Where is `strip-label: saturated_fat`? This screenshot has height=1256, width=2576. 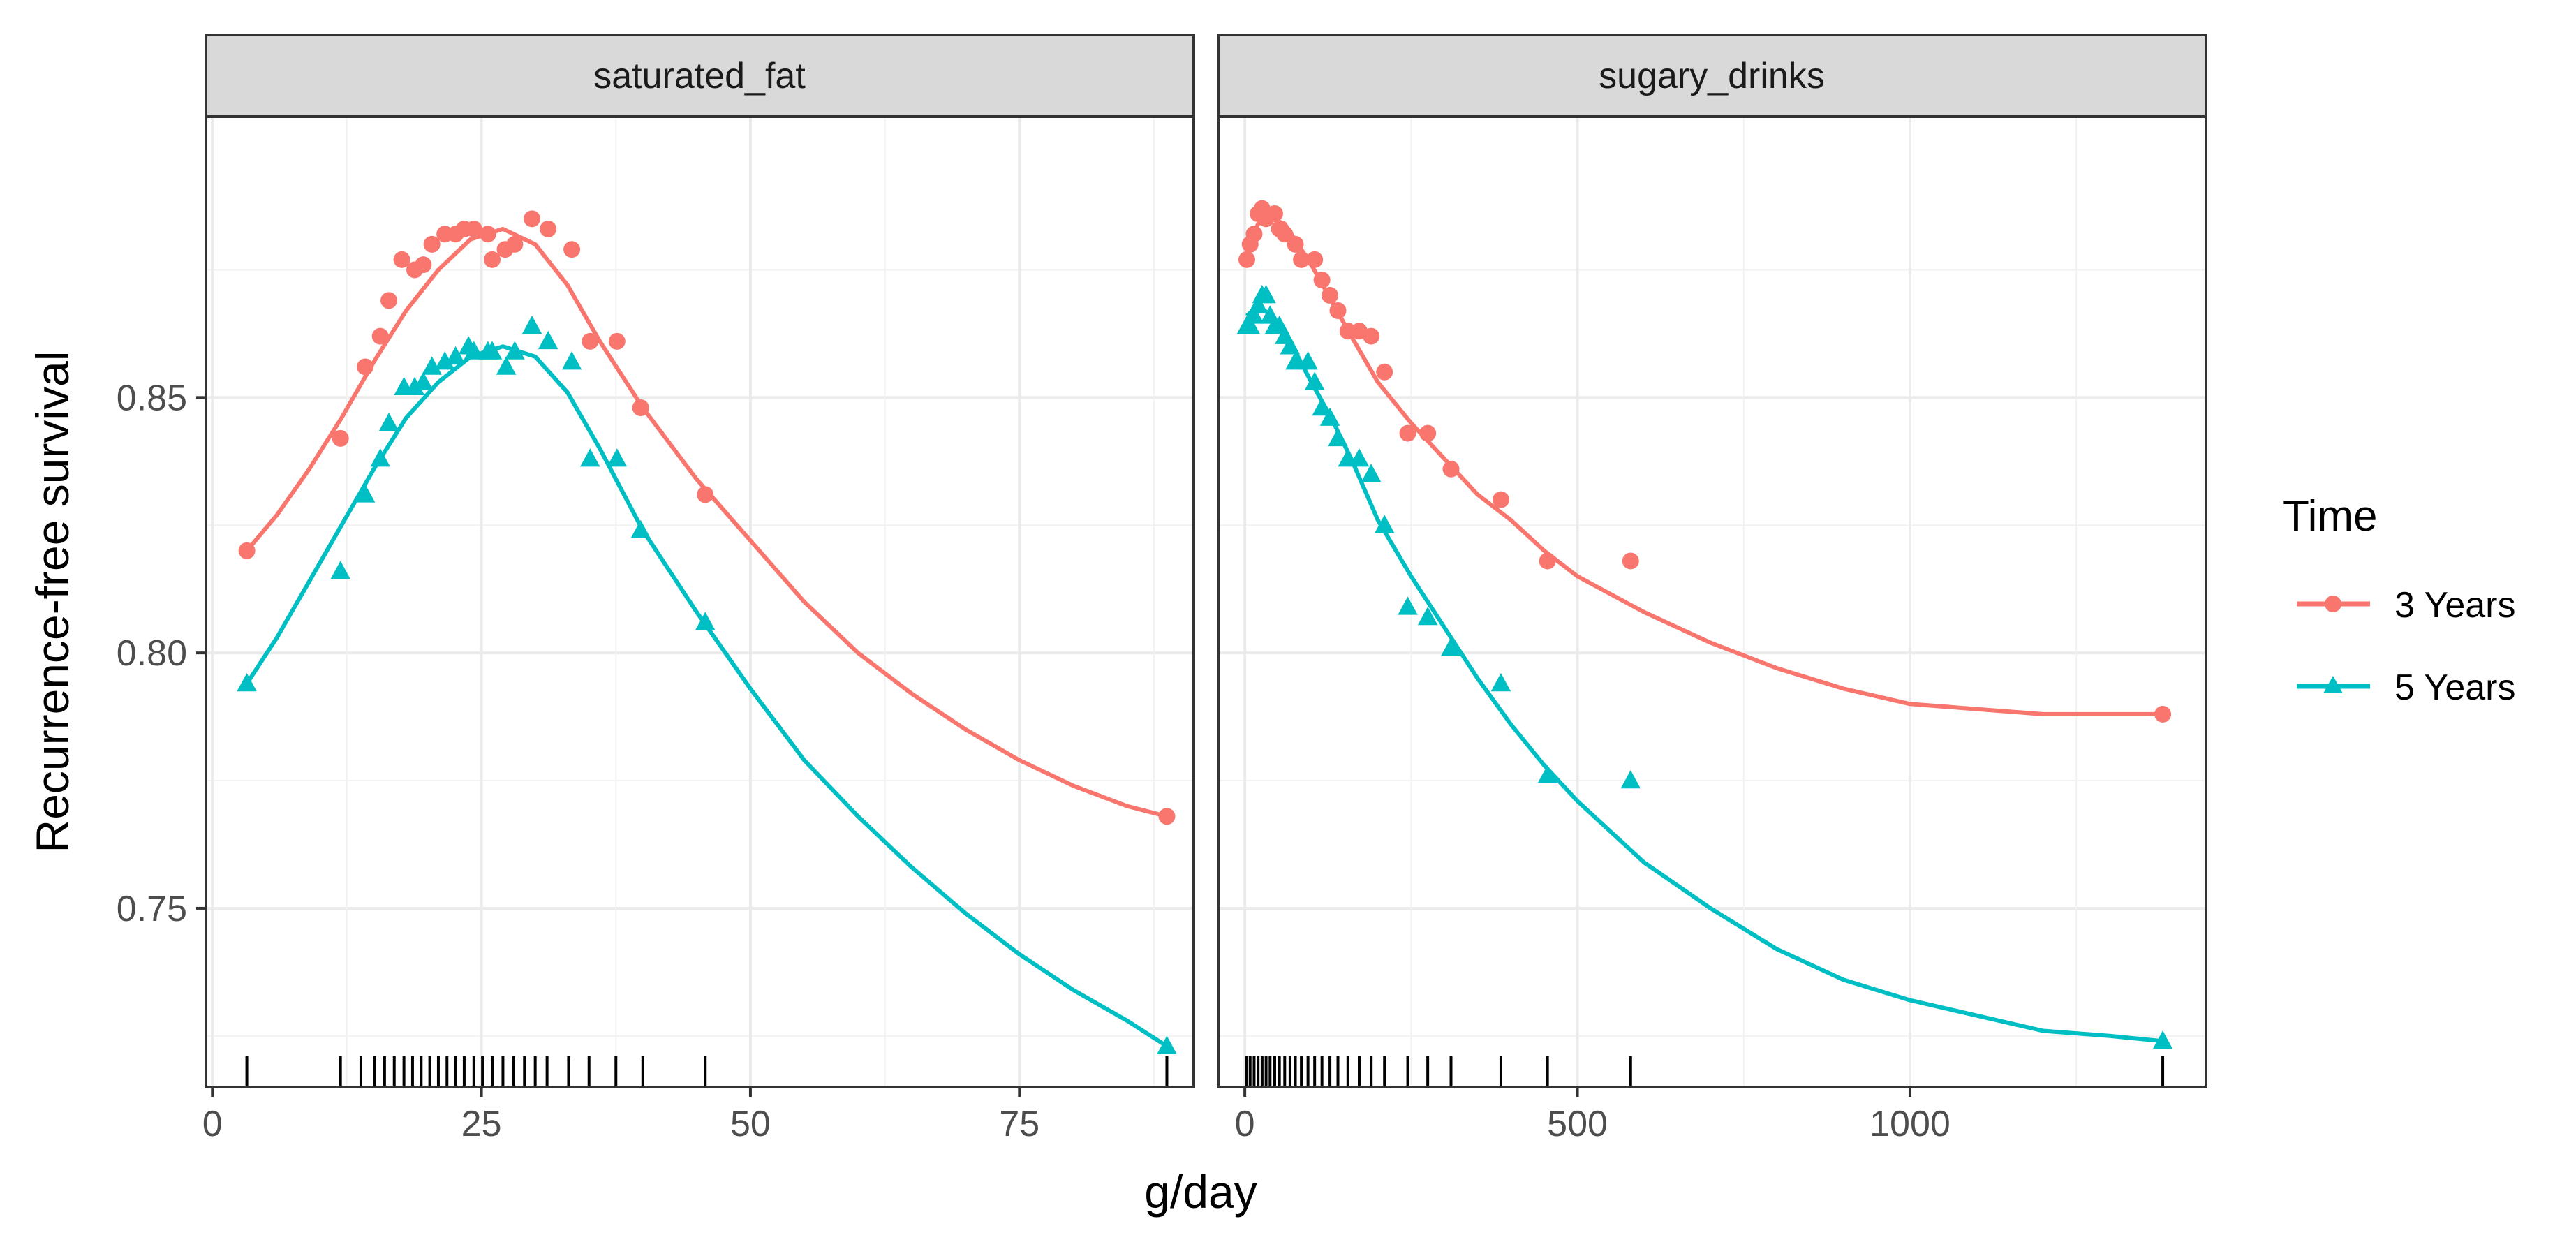
strip-label: saturated_fat is located at coordinates (699, 76).